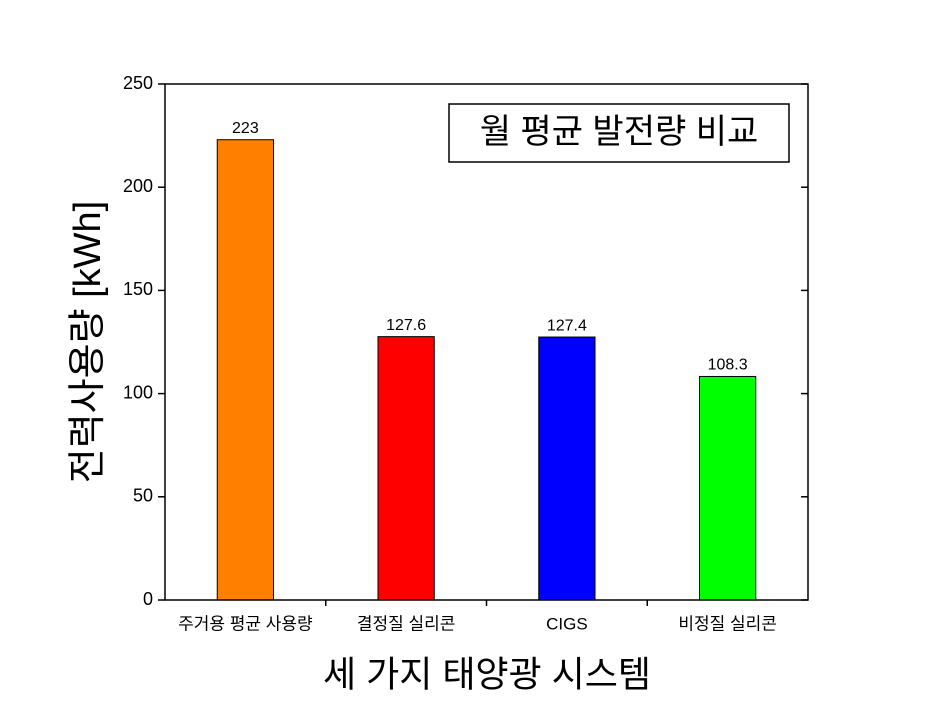 The height and width of the screenshot is (720, 940). Describe the element at coordinates (138, 83) in the screenshot. I see `y-tick-label: 250` at that location.